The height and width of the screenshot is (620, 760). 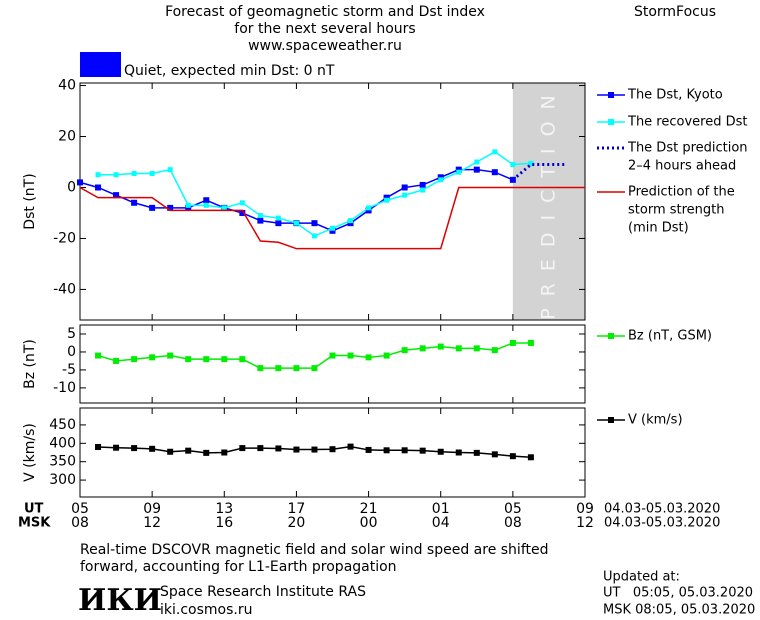 What do you see at coordinates (34, 523) in the screenshot?
I see `x2-axis-label: MSK` at bounding box center [34, 523].